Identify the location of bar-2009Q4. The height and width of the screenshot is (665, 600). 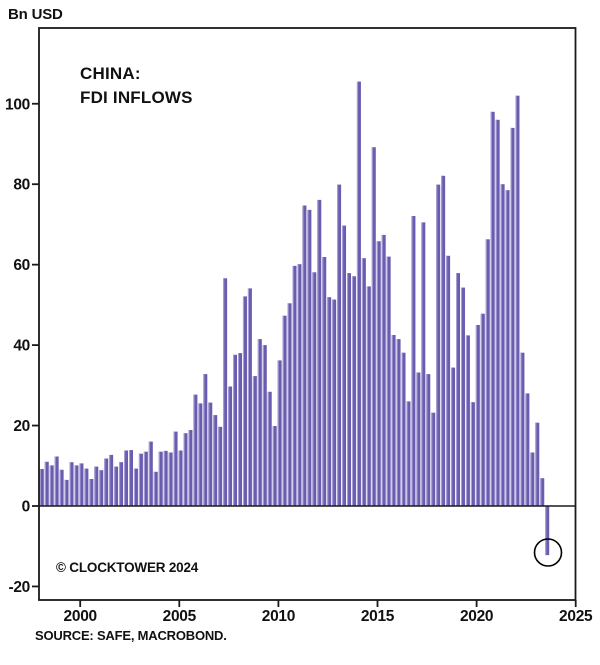
(274, 466).